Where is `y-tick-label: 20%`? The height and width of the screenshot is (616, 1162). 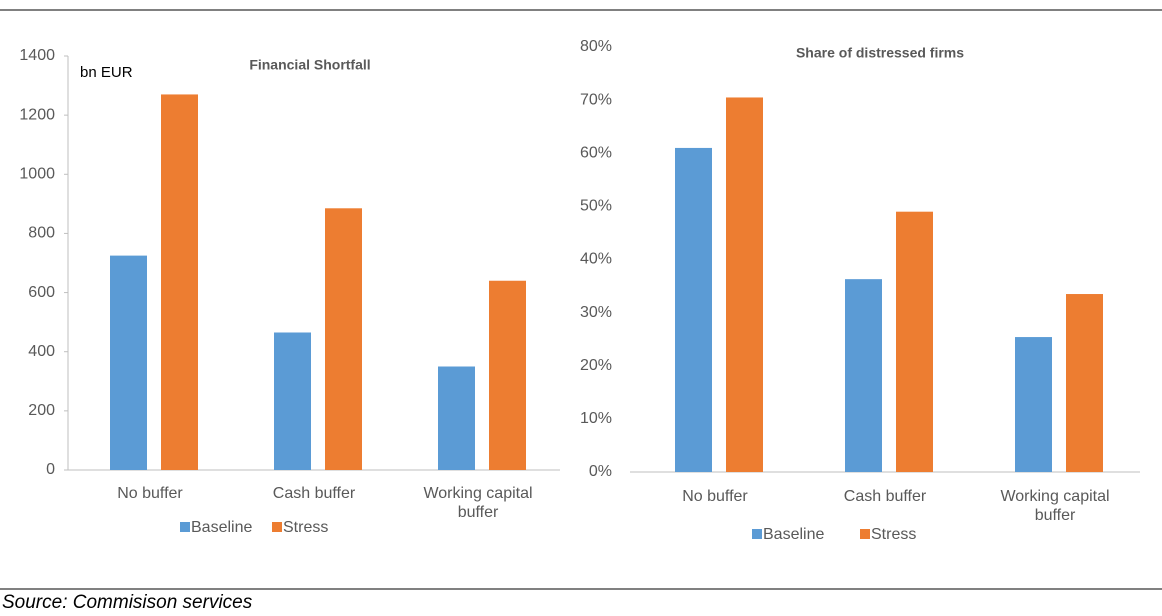
y-tick-label: 20% is located at coordinates (596, 365).